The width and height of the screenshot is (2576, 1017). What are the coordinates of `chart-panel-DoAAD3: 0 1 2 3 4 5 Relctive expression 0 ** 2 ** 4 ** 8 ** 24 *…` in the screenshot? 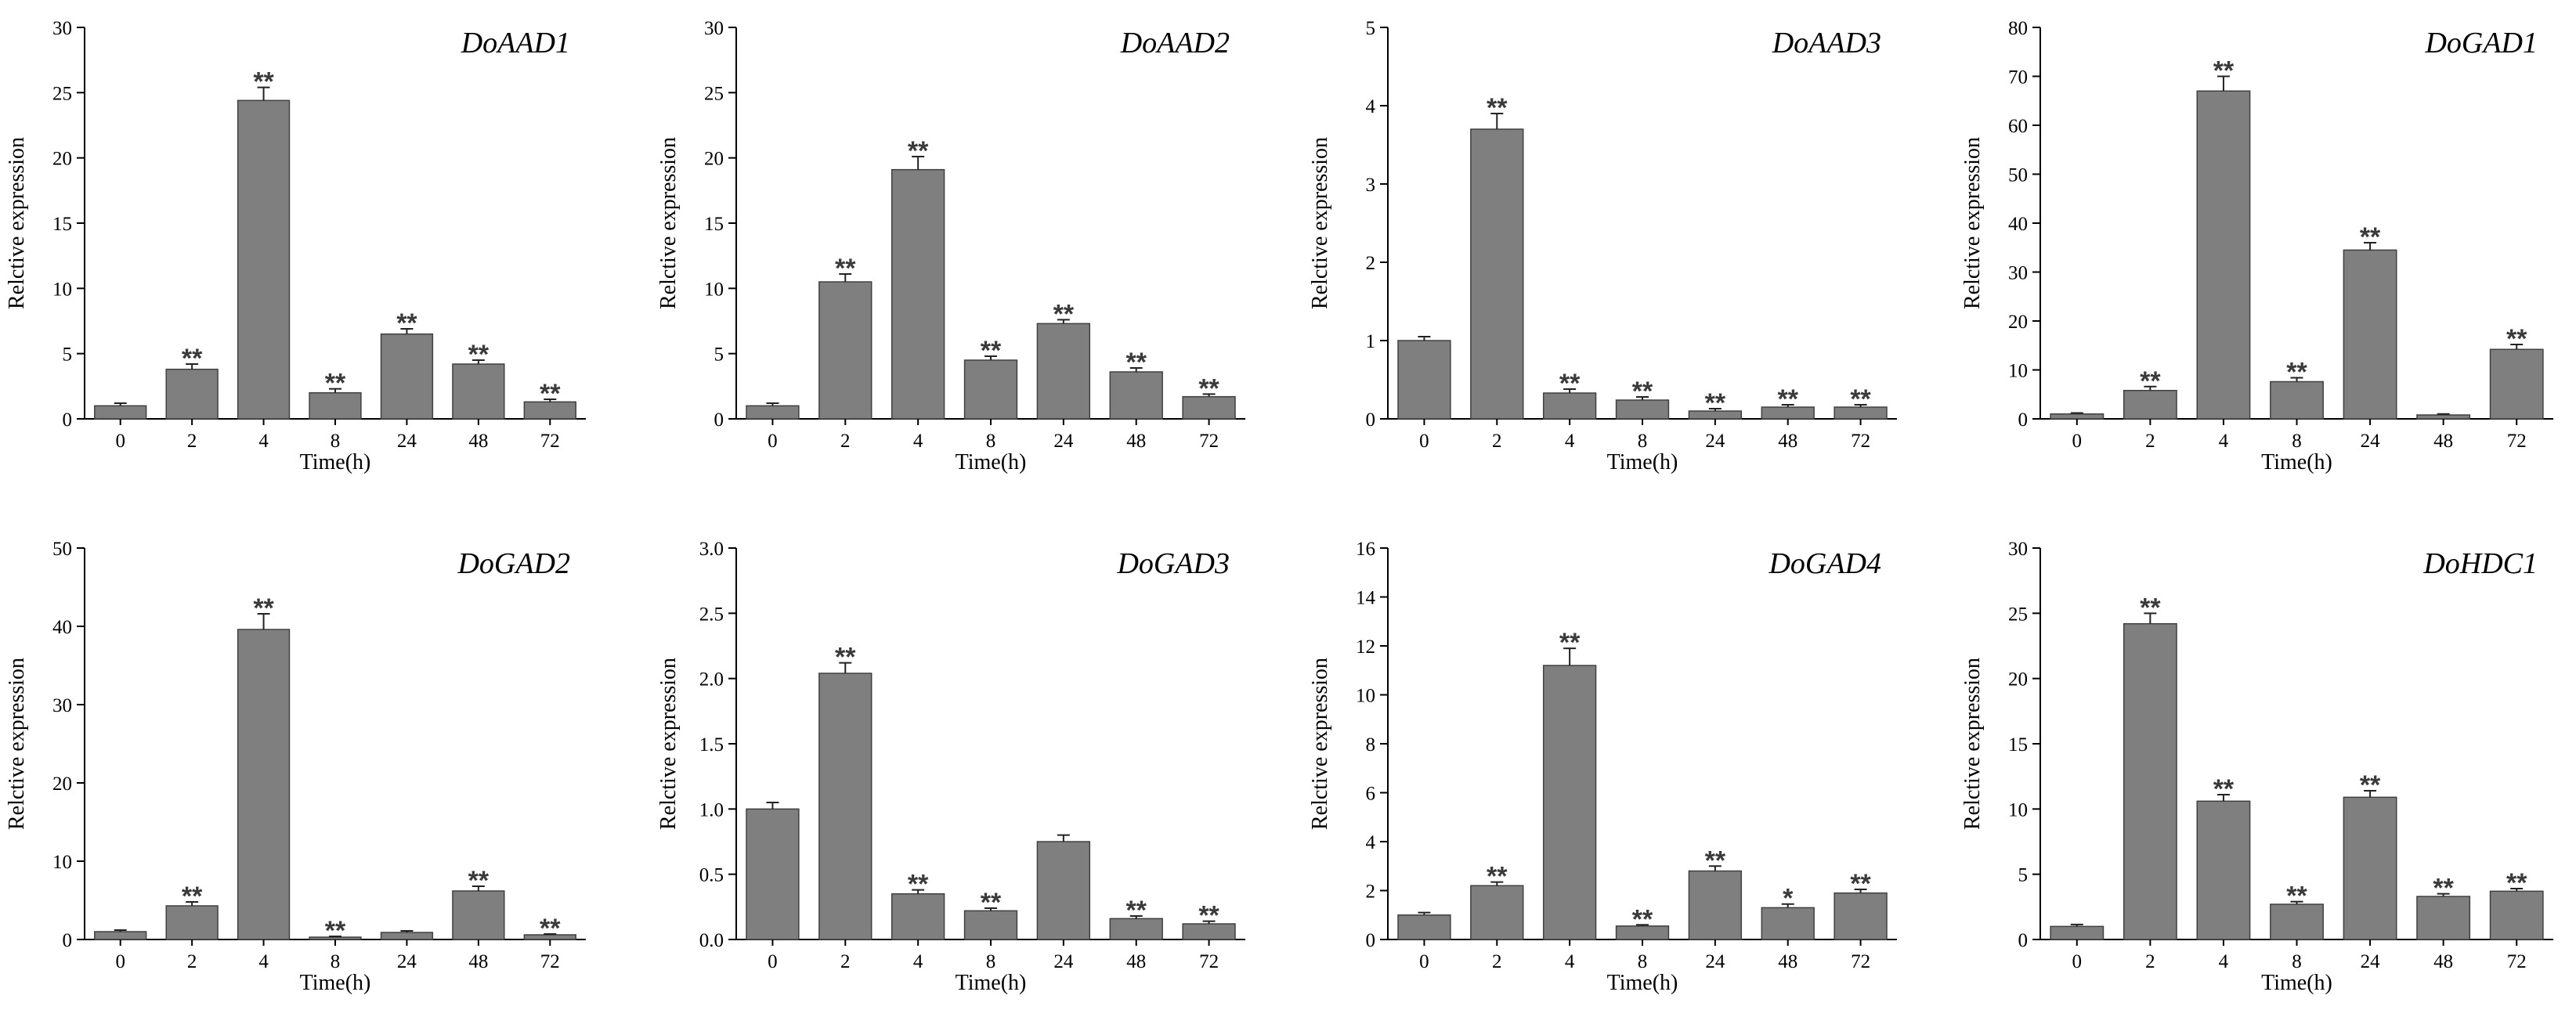 It's located at (1602, 246).